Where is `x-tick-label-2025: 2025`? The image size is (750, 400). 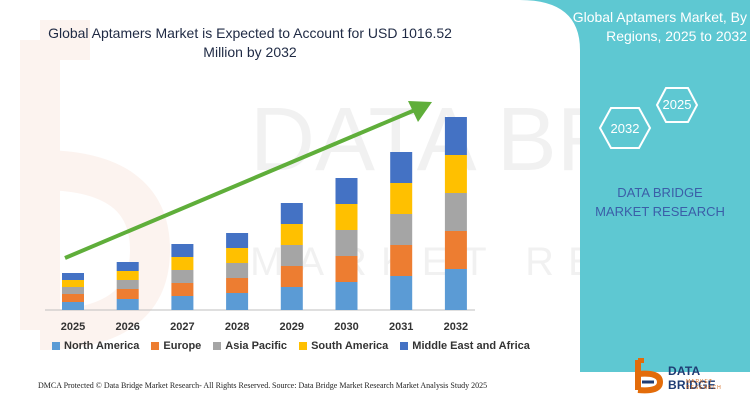
x-tick-label-2025: 2025 is located at coordinates (73, 327).